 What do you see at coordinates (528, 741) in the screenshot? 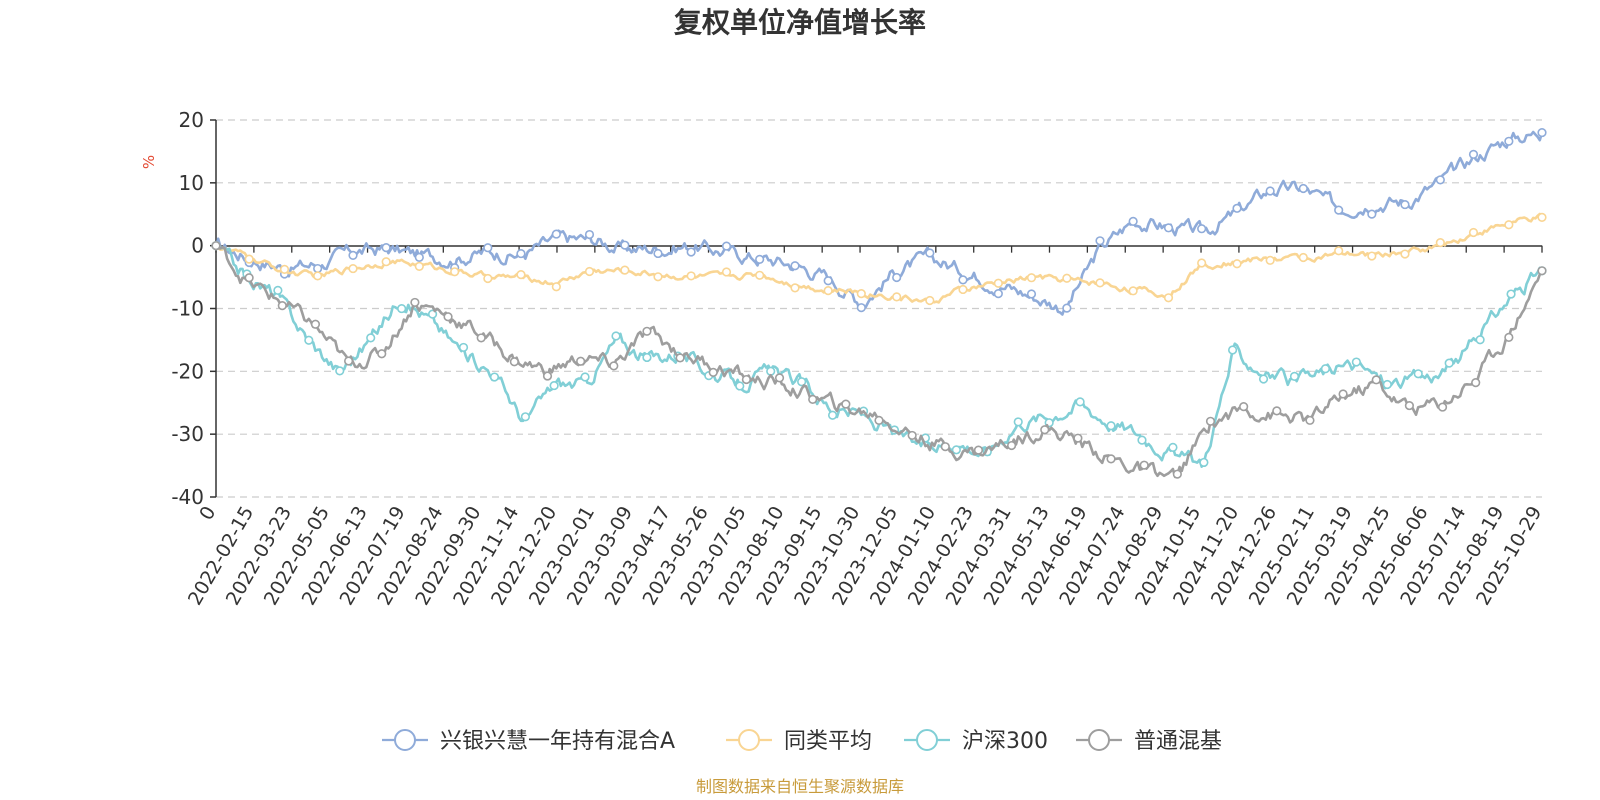
I see `legend-item: 兴银兴慧一年持有混合A` at bounding box center [528, 741].